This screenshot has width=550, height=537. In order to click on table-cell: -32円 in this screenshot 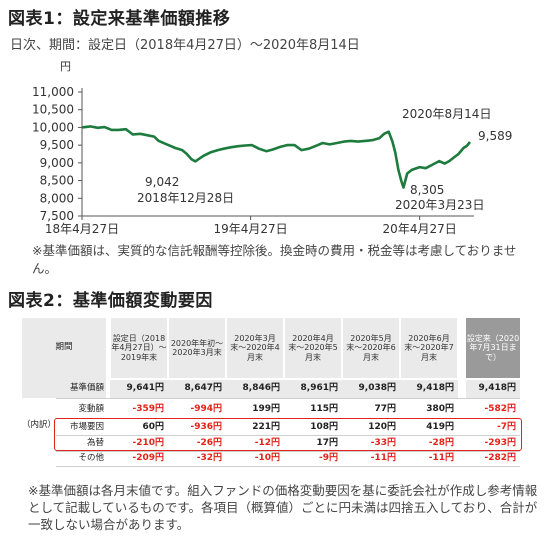, I will do `click(209, 457)`.